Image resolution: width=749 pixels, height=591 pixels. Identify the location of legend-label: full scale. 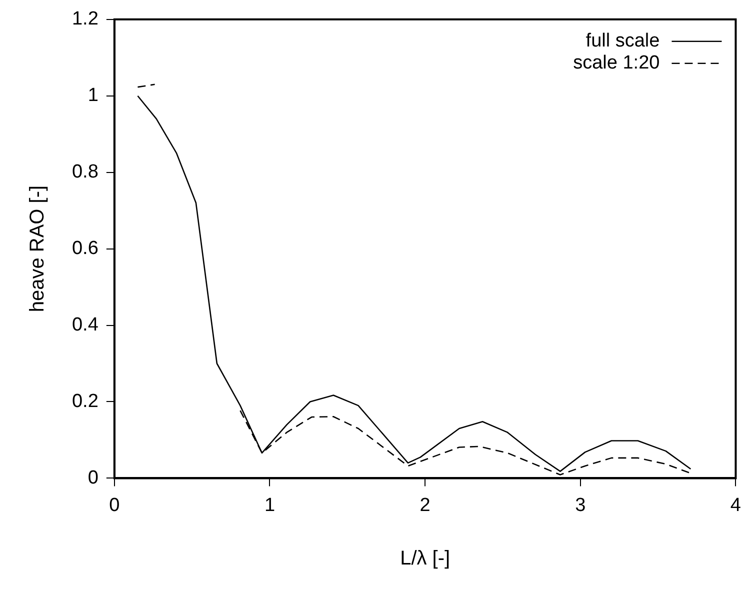
(623, 41).